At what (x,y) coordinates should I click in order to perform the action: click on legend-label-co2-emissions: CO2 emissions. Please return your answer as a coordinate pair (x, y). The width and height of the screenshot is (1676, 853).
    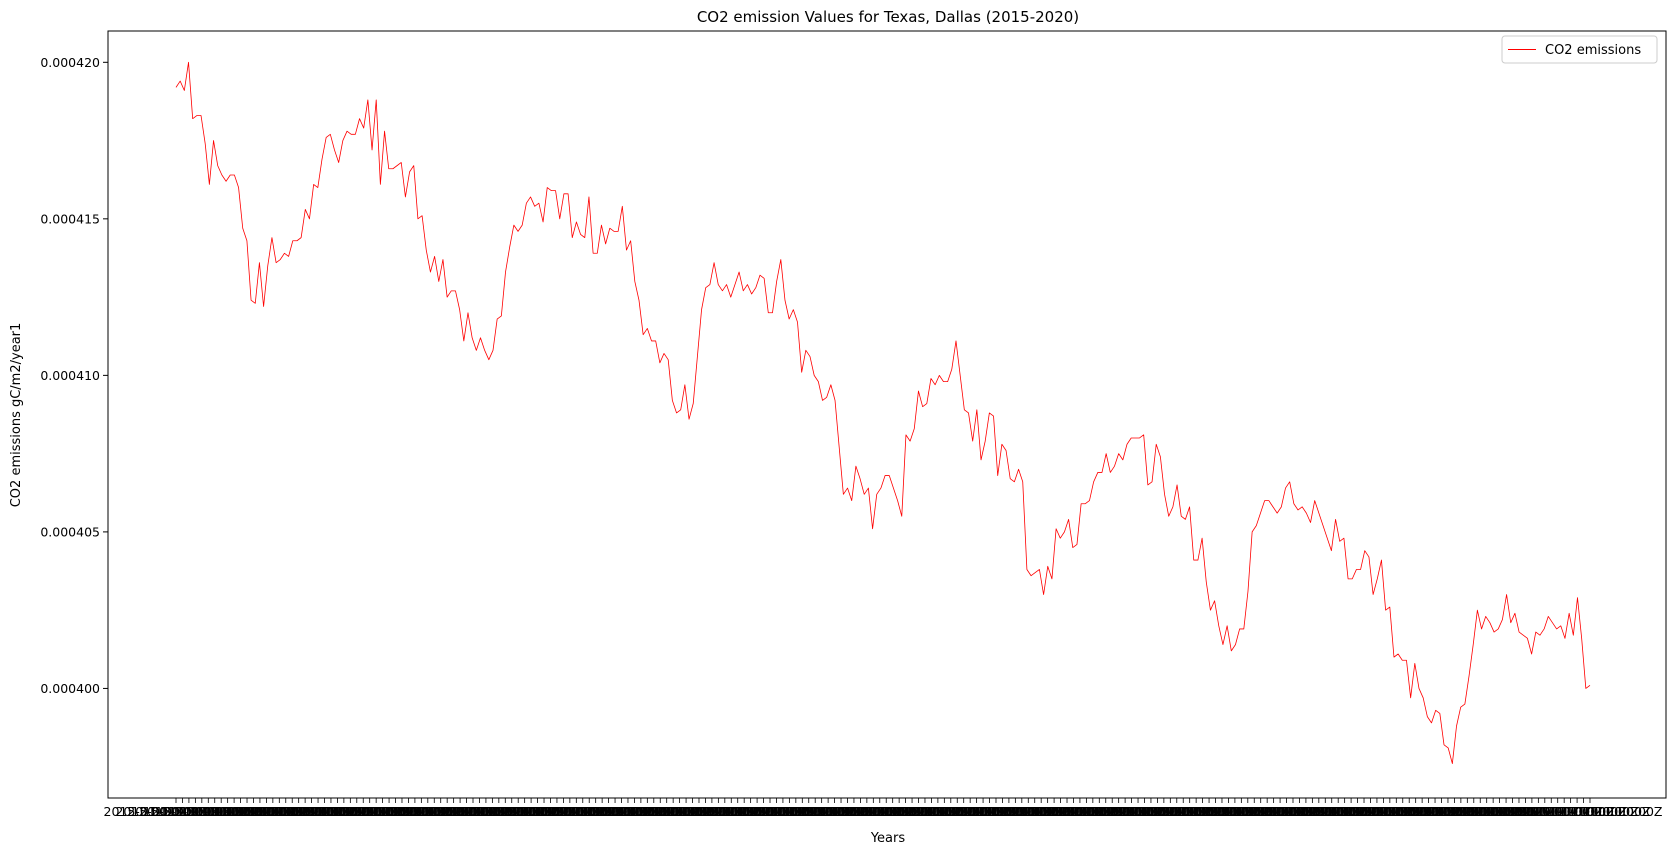
    Looking at the image, I should click on (1593, 50).